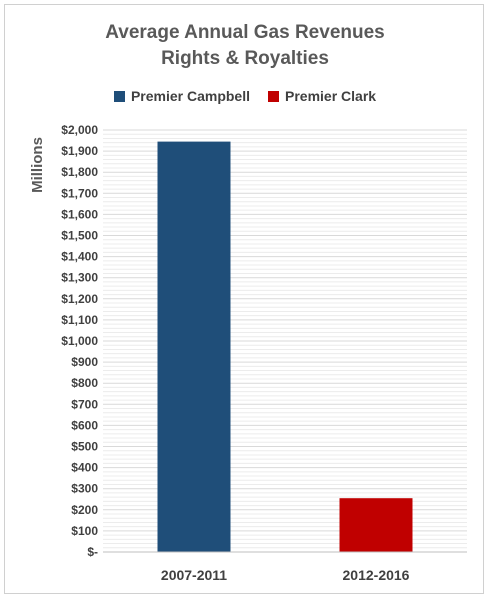  Describe the element at coordinates (376, 525) in the screenshot. I see `bar-2012-2016` at that location.